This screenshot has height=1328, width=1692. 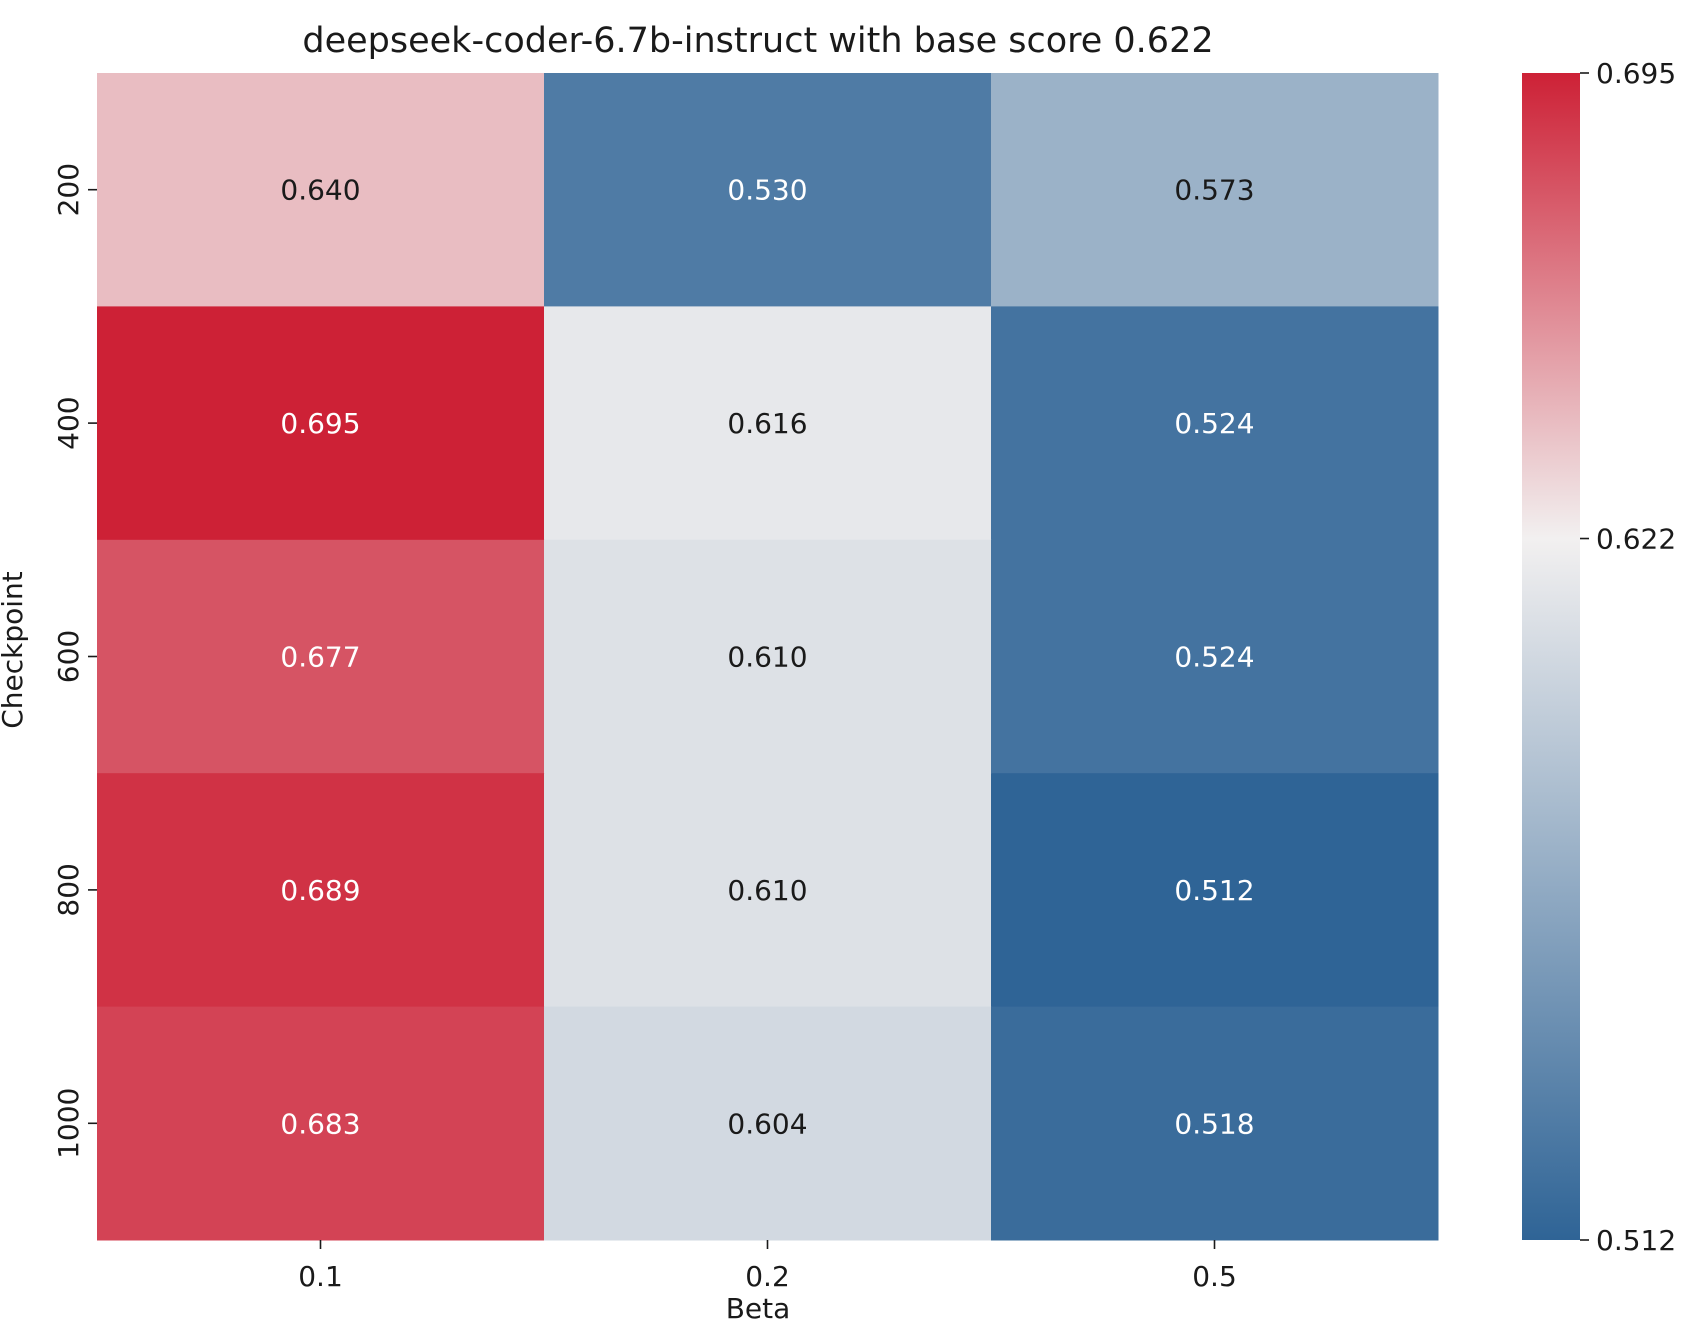 I want to click on y-tick-label: 200, so click(x=68, y=189).